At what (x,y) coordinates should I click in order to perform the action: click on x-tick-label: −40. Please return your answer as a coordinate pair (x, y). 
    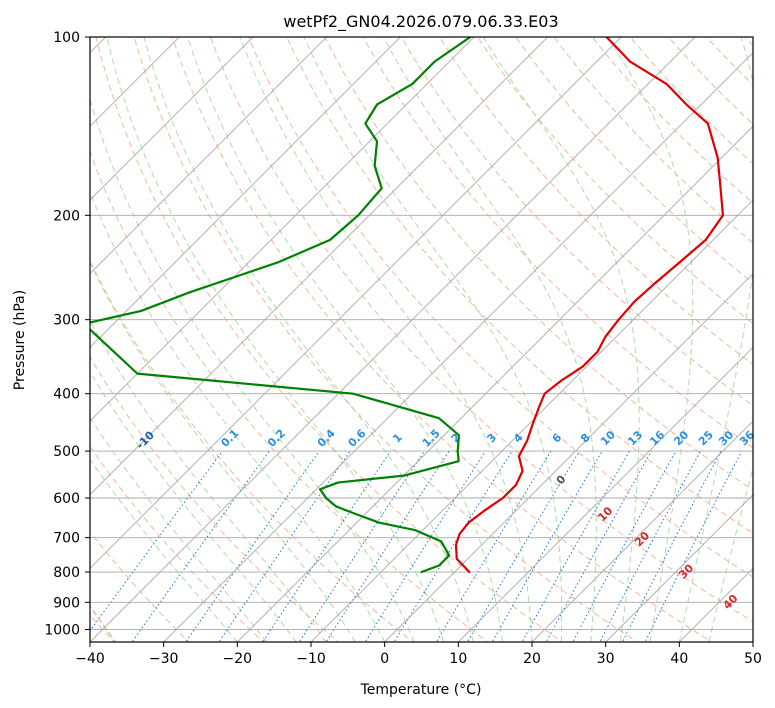
    Looking at the image, I should click on (90, 659).